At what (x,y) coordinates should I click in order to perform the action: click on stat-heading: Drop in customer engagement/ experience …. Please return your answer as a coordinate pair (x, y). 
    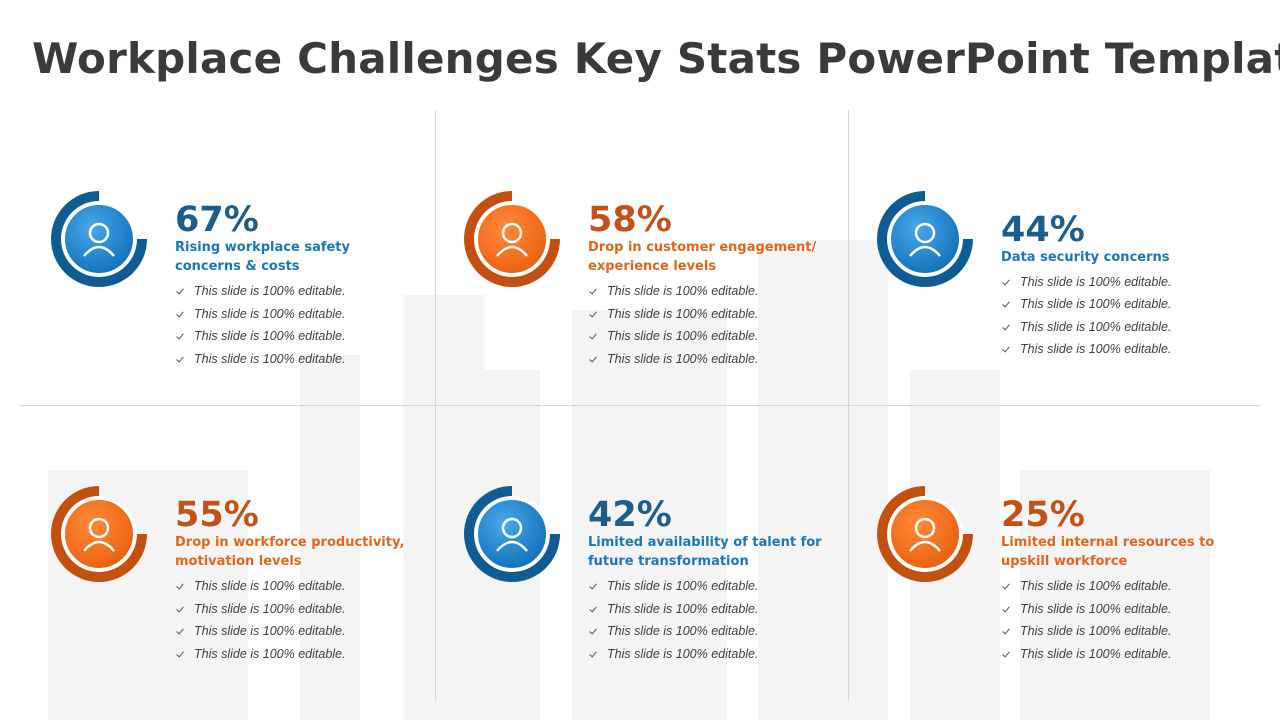
    Looking at the image, I should click on (702, 257).